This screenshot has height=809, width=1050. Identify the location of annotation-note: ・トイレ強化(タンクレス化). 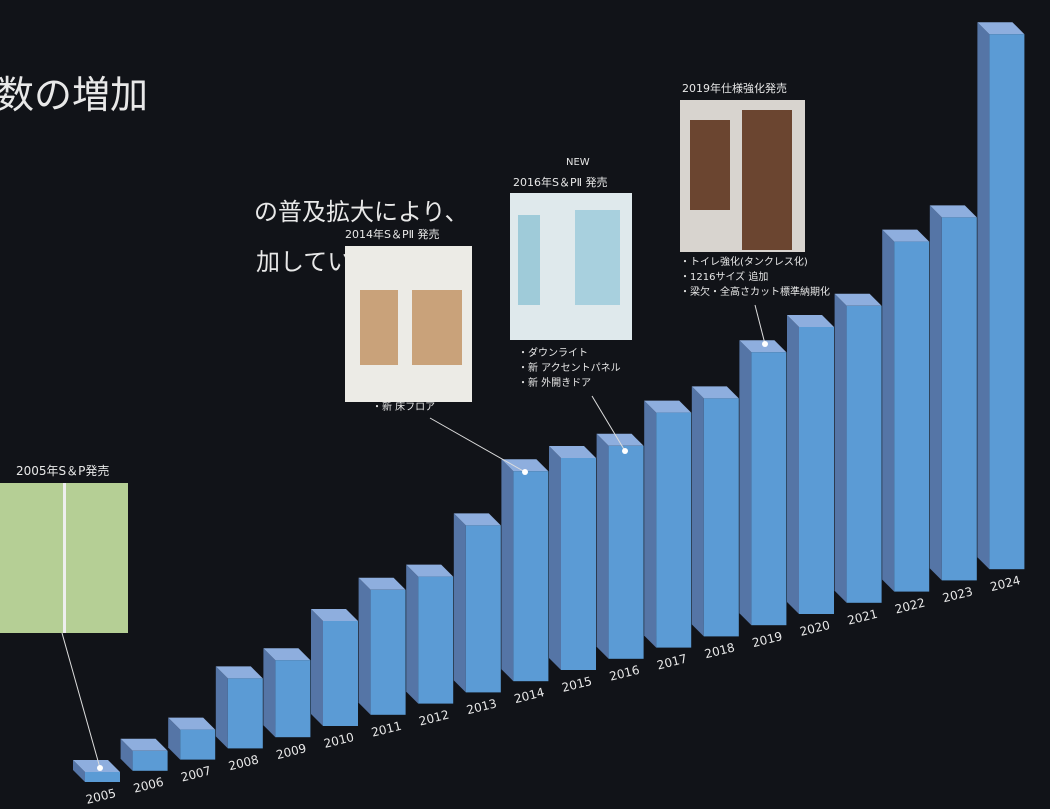
(744, 261).